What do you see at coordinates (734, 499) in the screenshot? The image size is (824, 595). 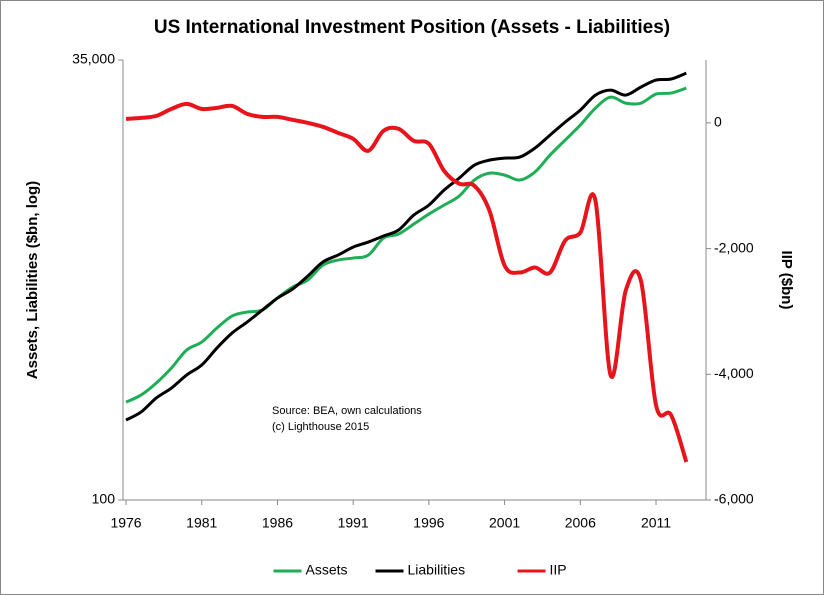 I see `y2-tick-label: -6,000` at bounding box center [734, 499].